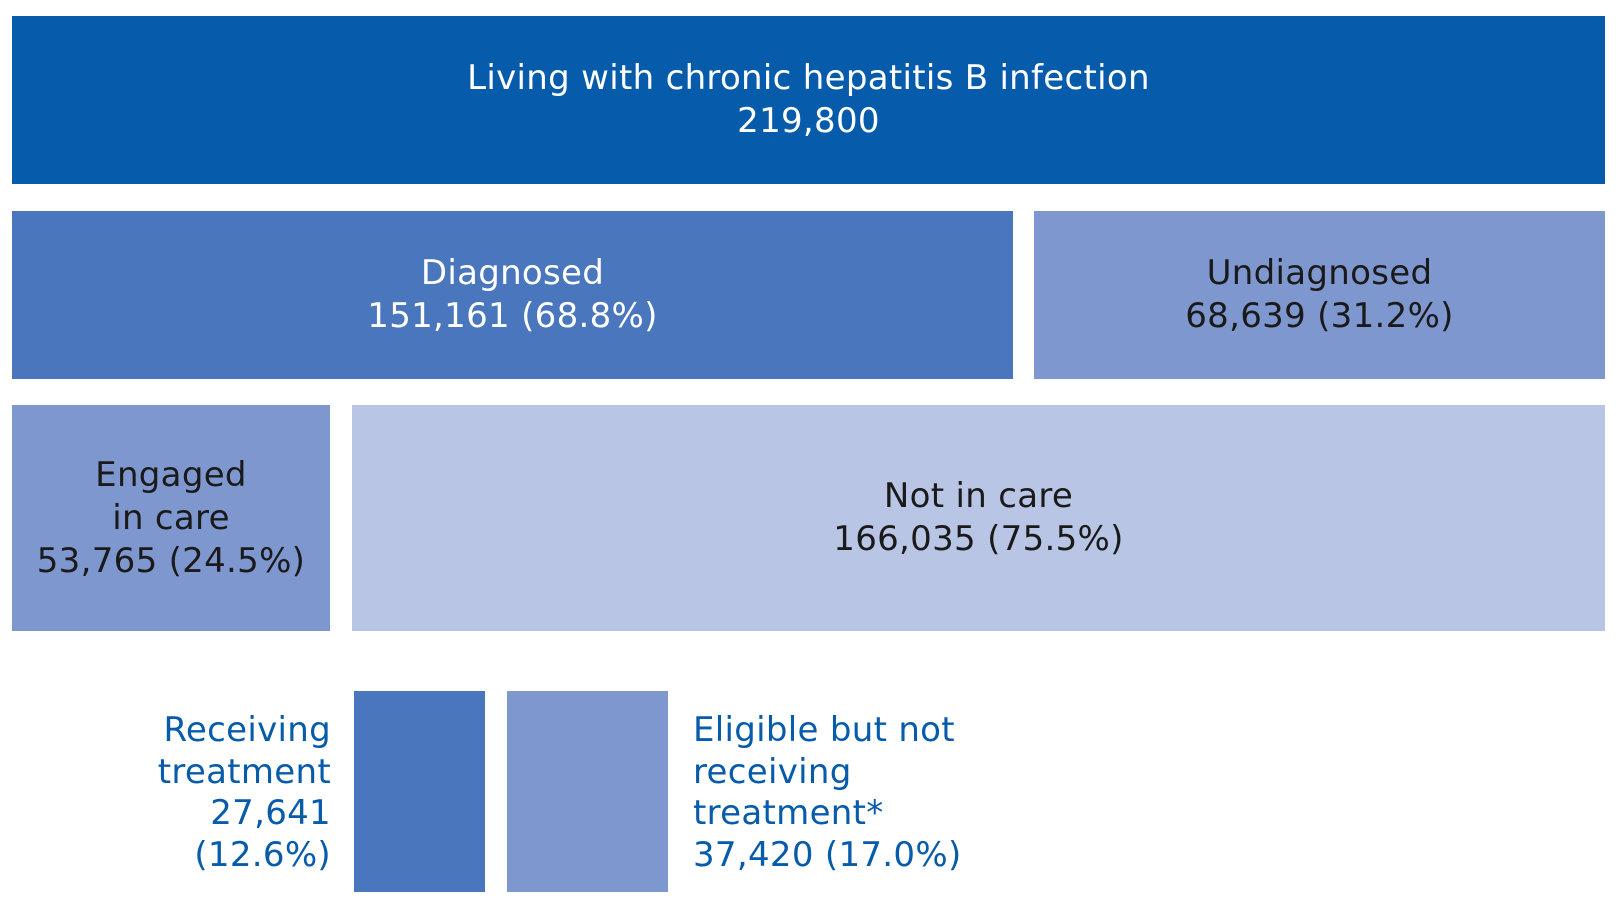 This screenshot has width=1616, height=904. I want to click on receiving-treatment-bar, so click(419, 791).